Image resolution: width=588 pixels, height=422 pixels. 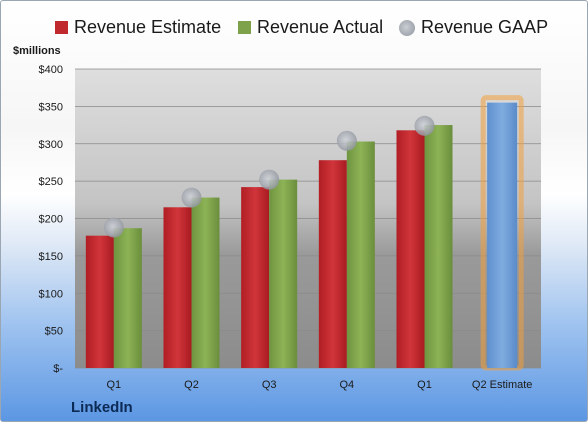 I want to click on y-tick-label: $300, so click(x=51, y=145).